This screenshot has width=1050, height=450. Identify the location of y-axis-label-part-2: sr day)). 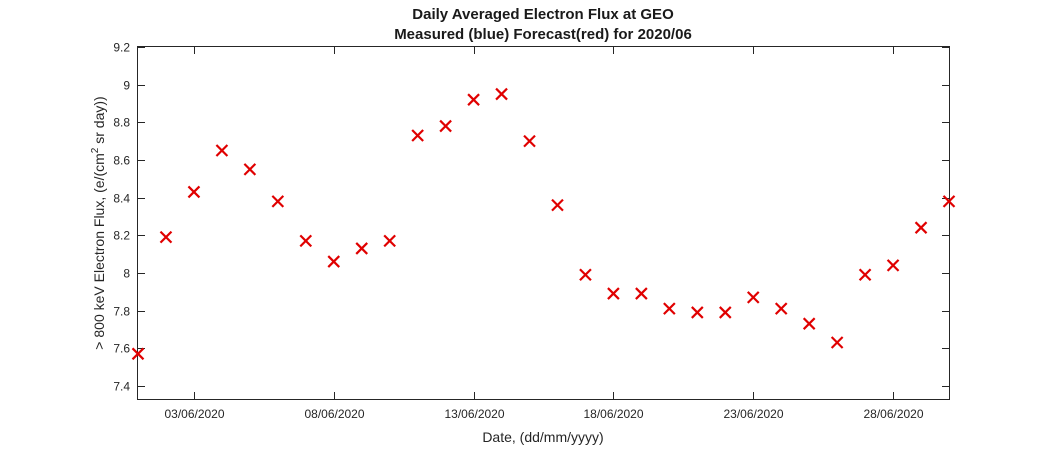
(99, 121).